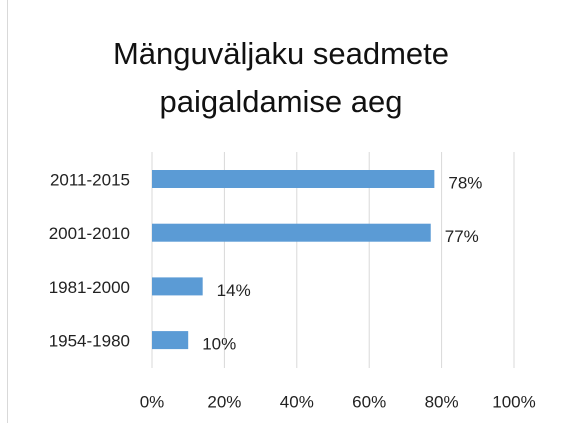 Image resolution: width=563 pixels, height=423 pixels. What do you see at coordinates (224, 401) in the screenshot?
I see `x-tick-label: 20%` at bounding box center [224, 401].